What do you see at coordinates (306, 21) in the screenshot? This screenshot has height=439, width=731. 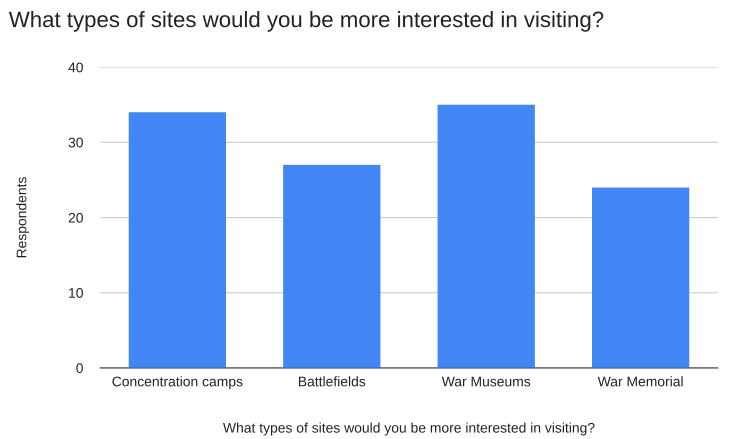 I see `chart-title: What types of sites would you be more interested in visiting?` at bounding box center [306, 21].